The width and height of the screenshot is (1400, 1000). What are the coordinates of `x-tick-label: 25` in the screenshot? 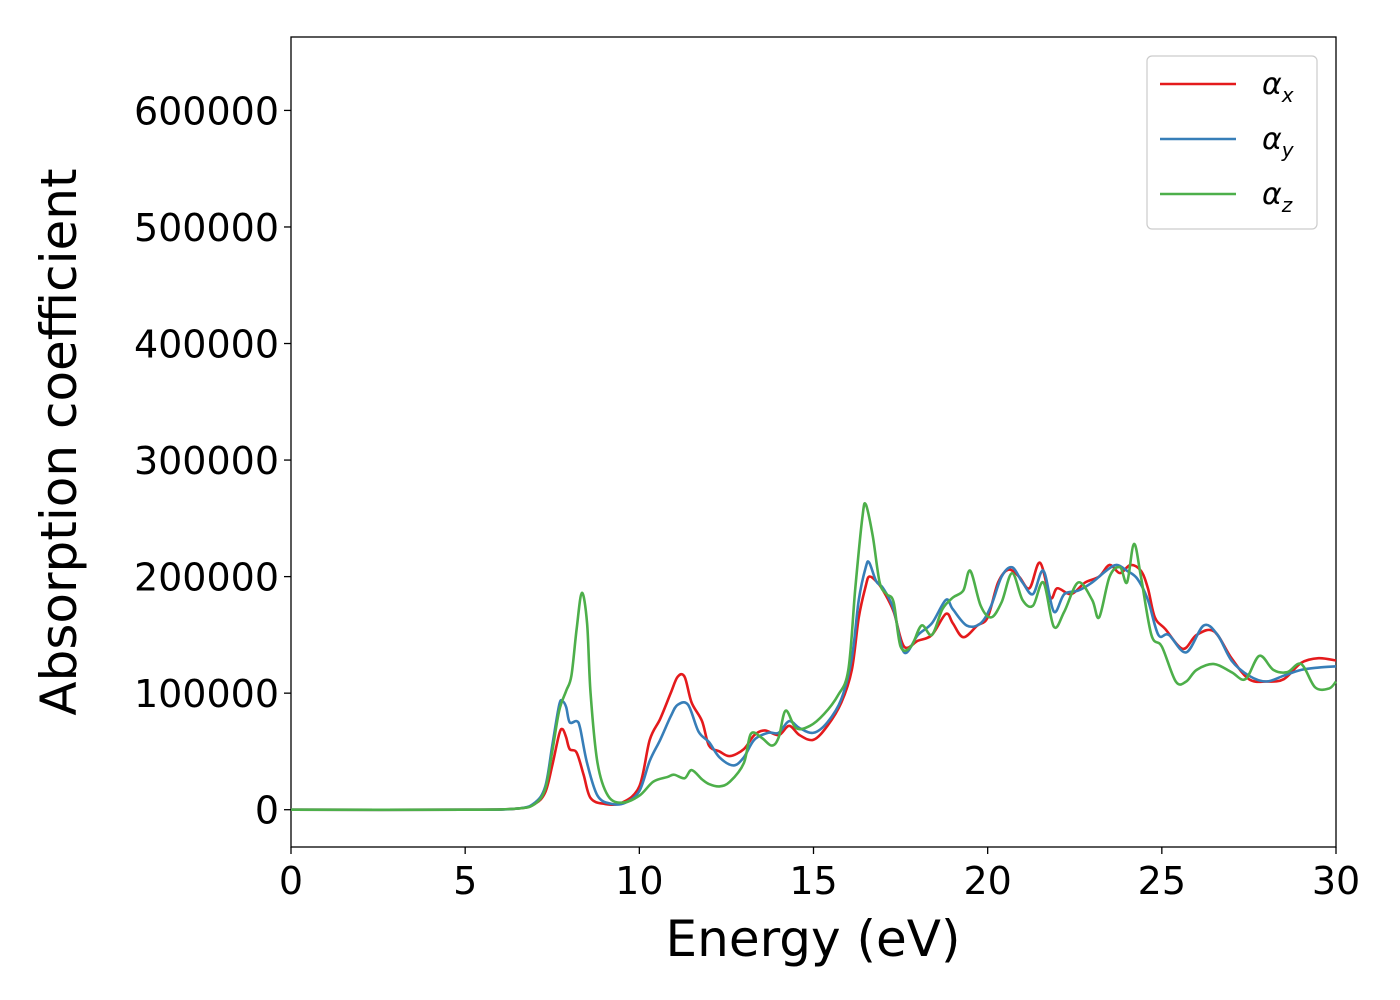 It's located at (1162, 881).